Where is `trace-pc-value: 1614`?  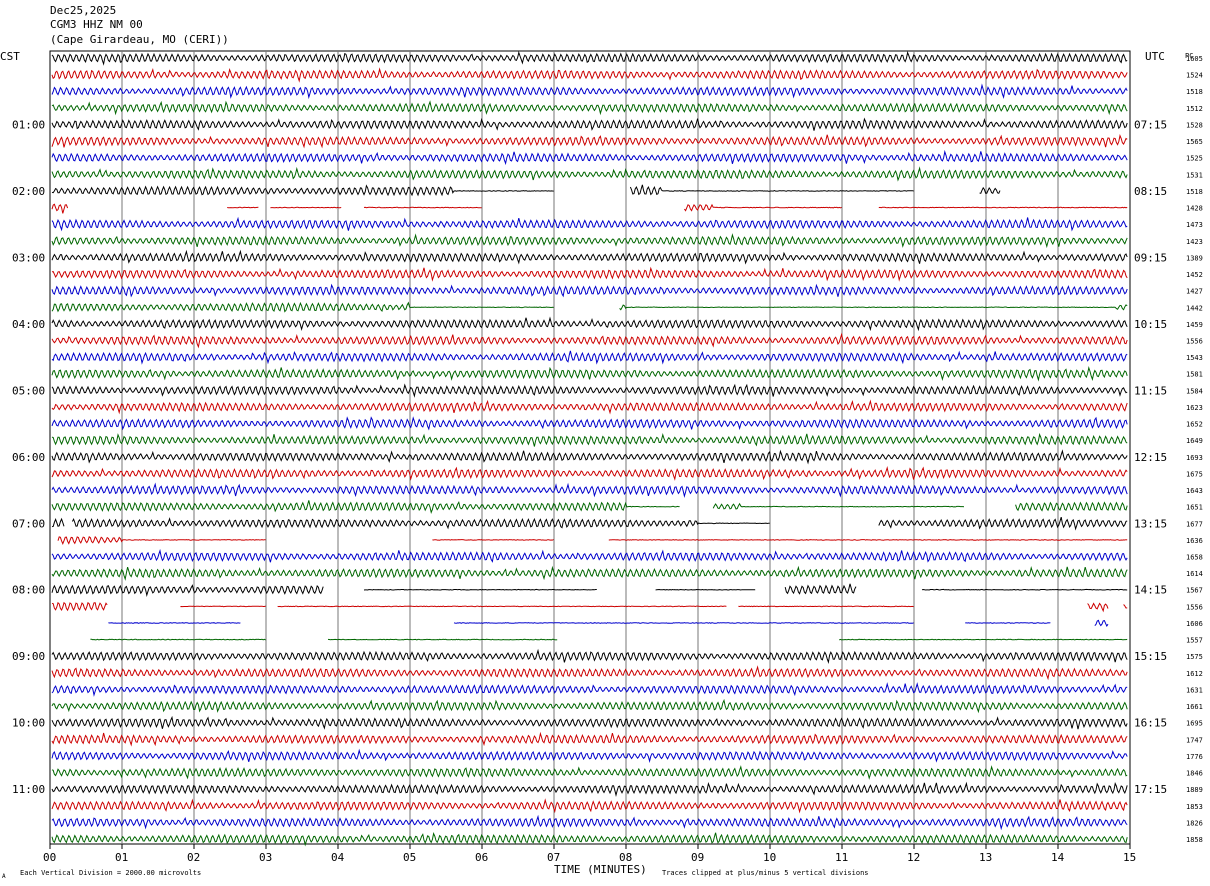 trace-pc-value: 1614 is located at coordinates (1194, 574).